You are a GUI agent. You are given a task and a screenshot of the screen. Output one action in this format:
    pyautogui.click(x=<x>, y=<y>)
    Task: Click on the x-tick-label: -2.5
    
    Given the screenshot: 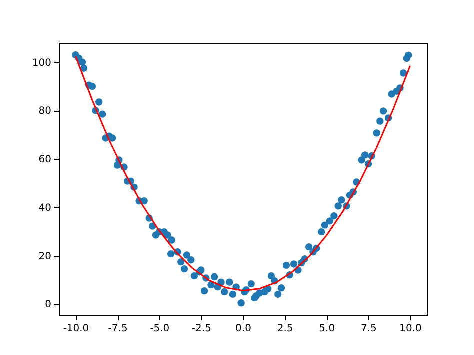 What is the action you would take?
    pyautogui.click(x=202, y=329)
    